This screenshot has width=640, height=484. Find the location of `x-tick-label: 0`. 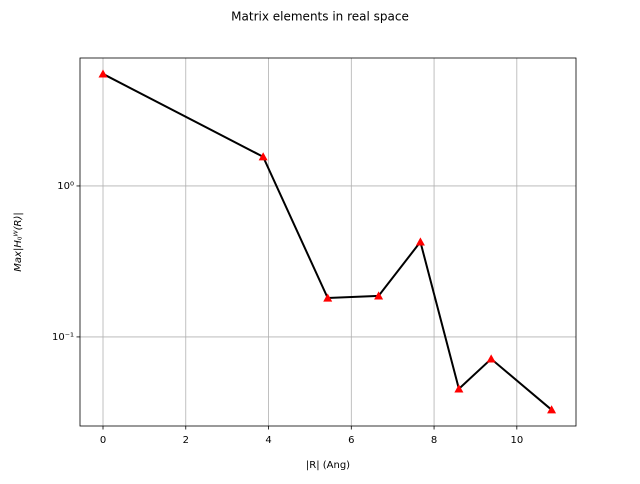

x-tick-label: 0 is located at coordinates (103, 440).